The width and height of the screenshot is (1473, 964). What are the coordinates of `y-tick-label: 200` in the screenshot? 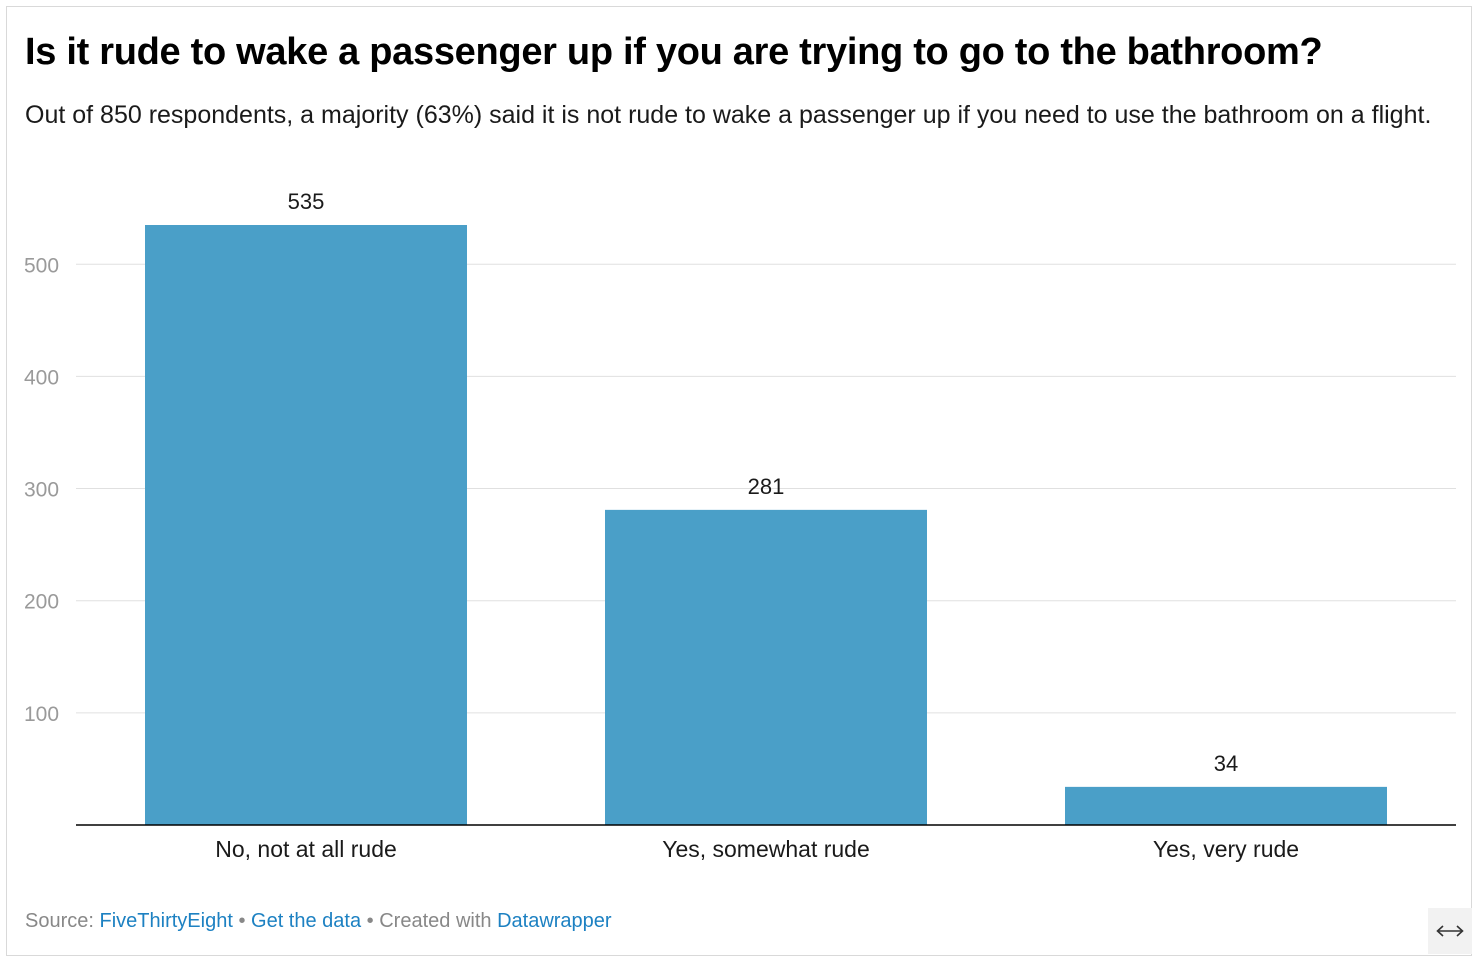 It's located at (41, 602).